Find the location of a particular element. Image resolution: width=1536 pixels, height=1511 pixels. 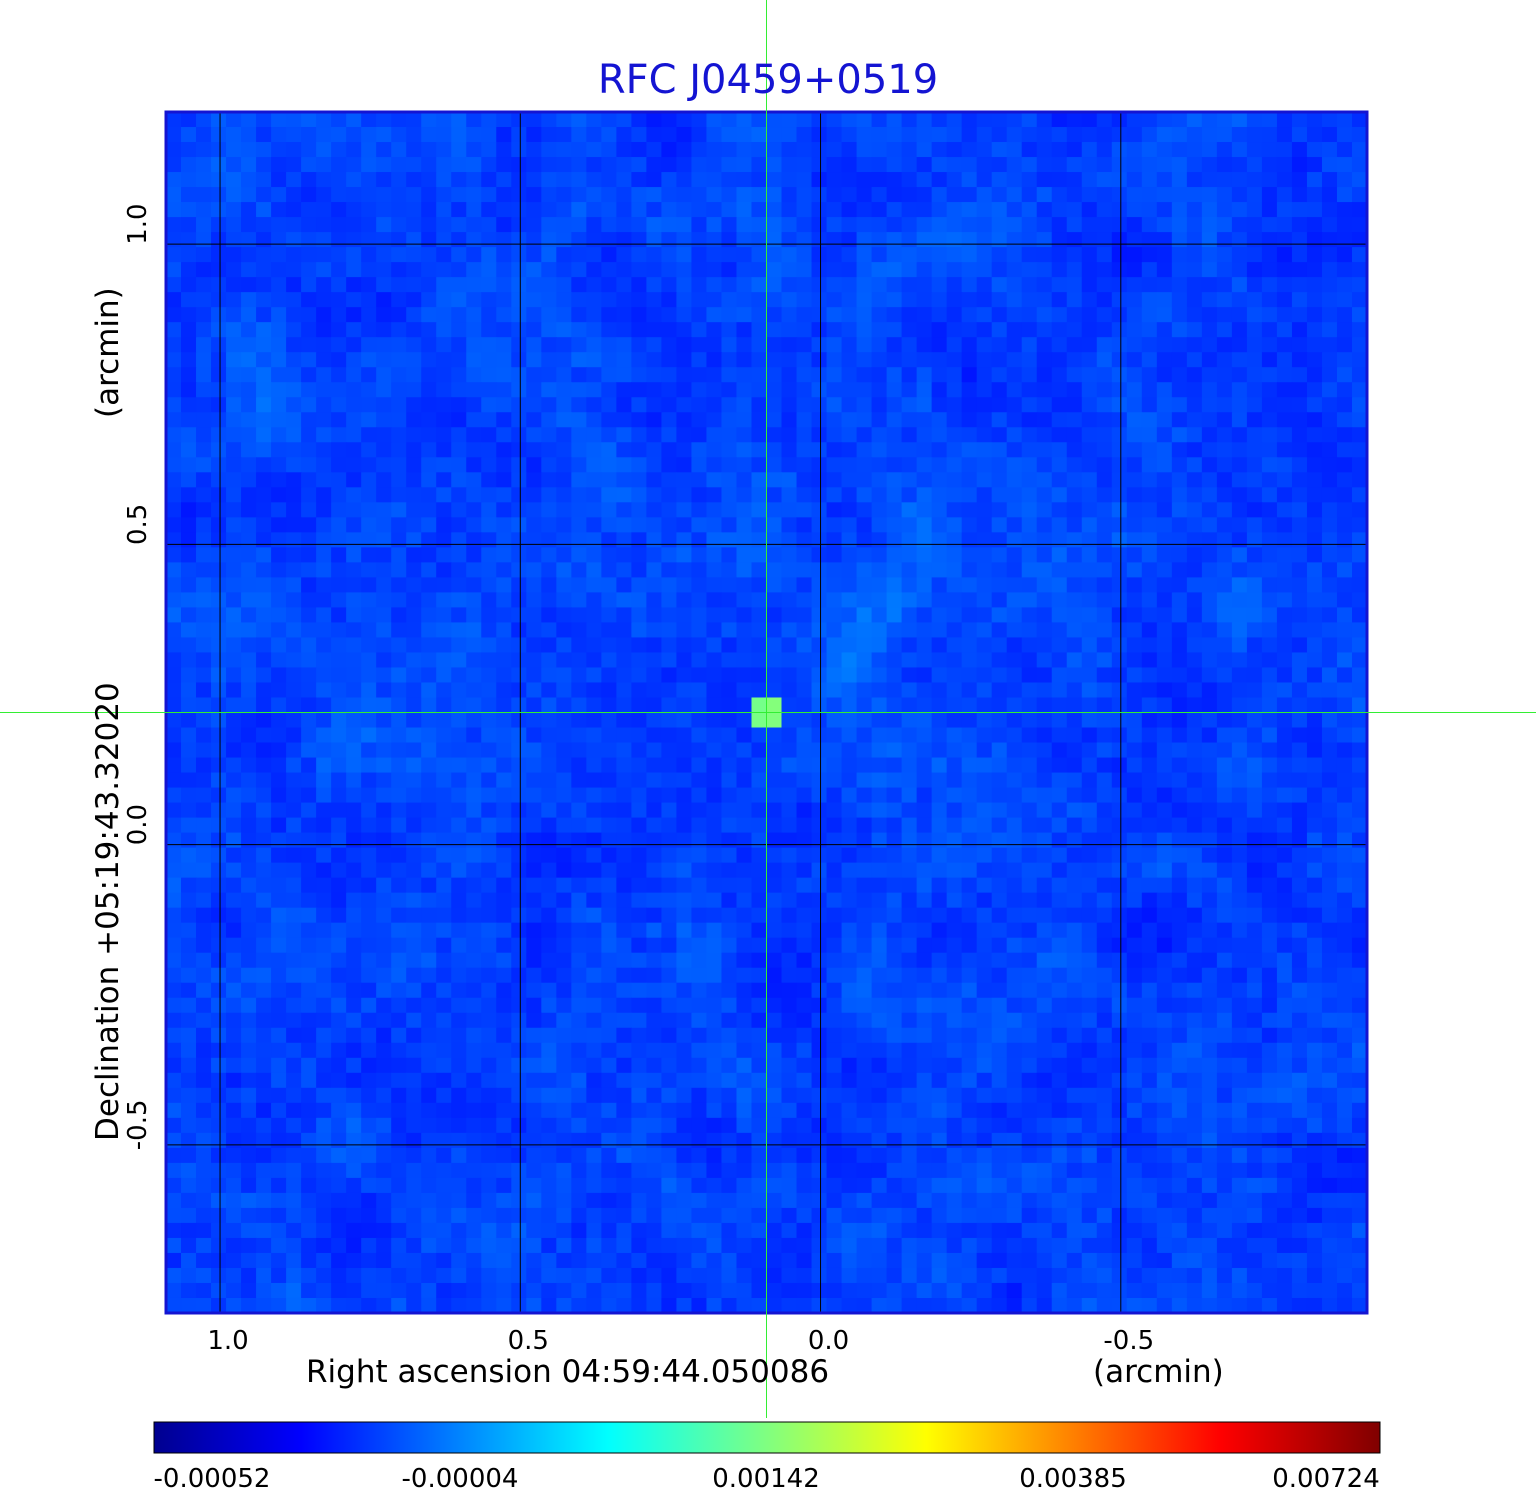

x-axis-unit: (arcmin) is located at coordinates (1158, 1372).